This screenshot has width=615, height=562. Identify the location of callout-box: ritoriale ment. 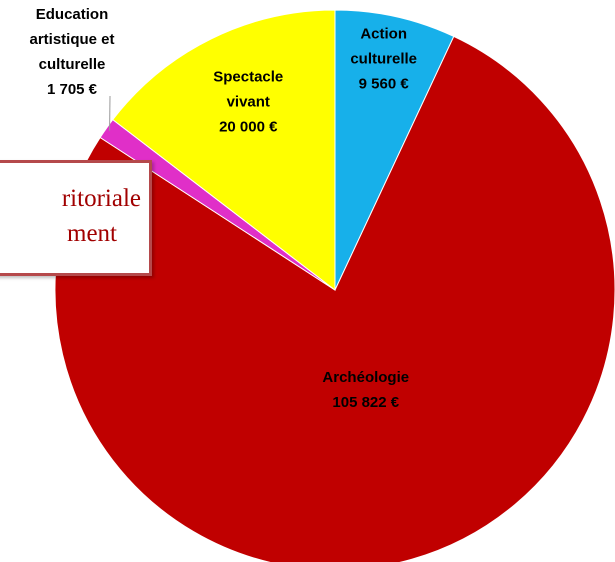
(76, 218).